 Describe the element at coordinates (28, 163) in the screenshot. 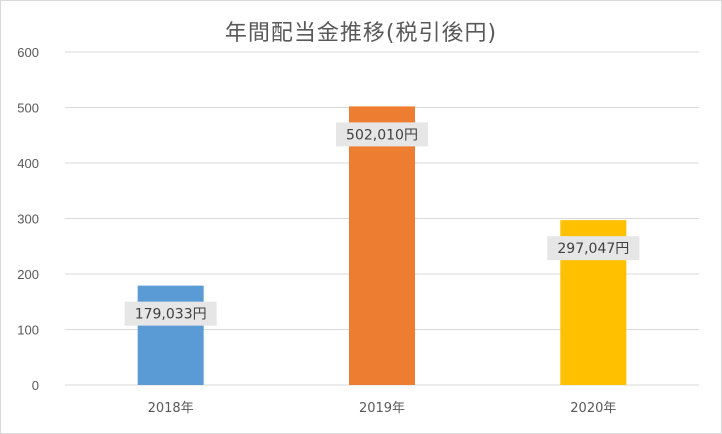

I see `y-tick-label-400: 400` at that location.